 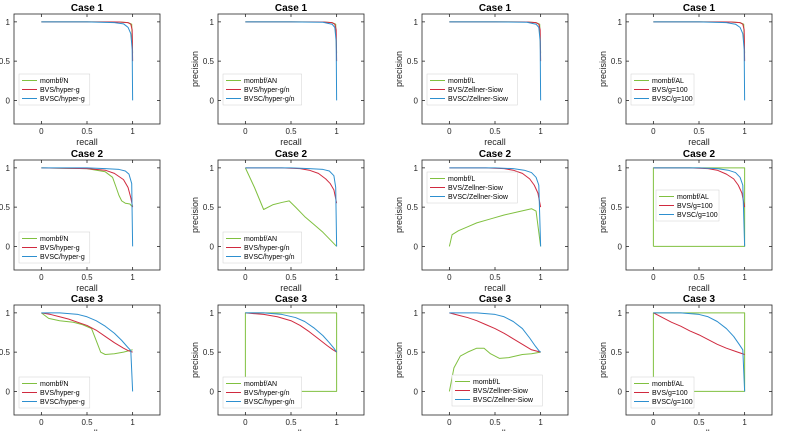 What do you see at coordinates (54, 239) in the screenshot?
I see `legend-label: mombf/N` at bounding box center [54, 239].